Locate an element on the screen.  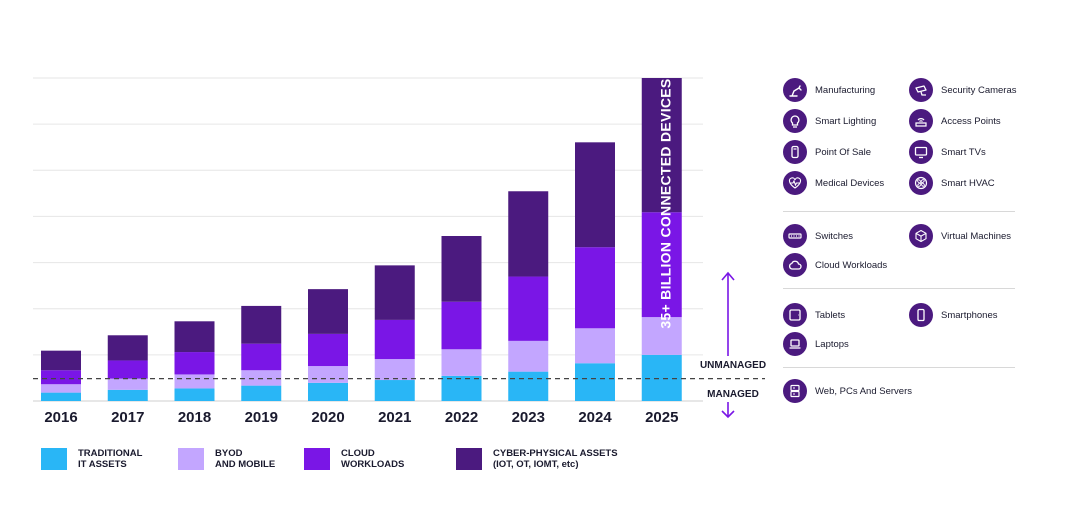
up-arrow-icon is located at coordinates (728, 313).